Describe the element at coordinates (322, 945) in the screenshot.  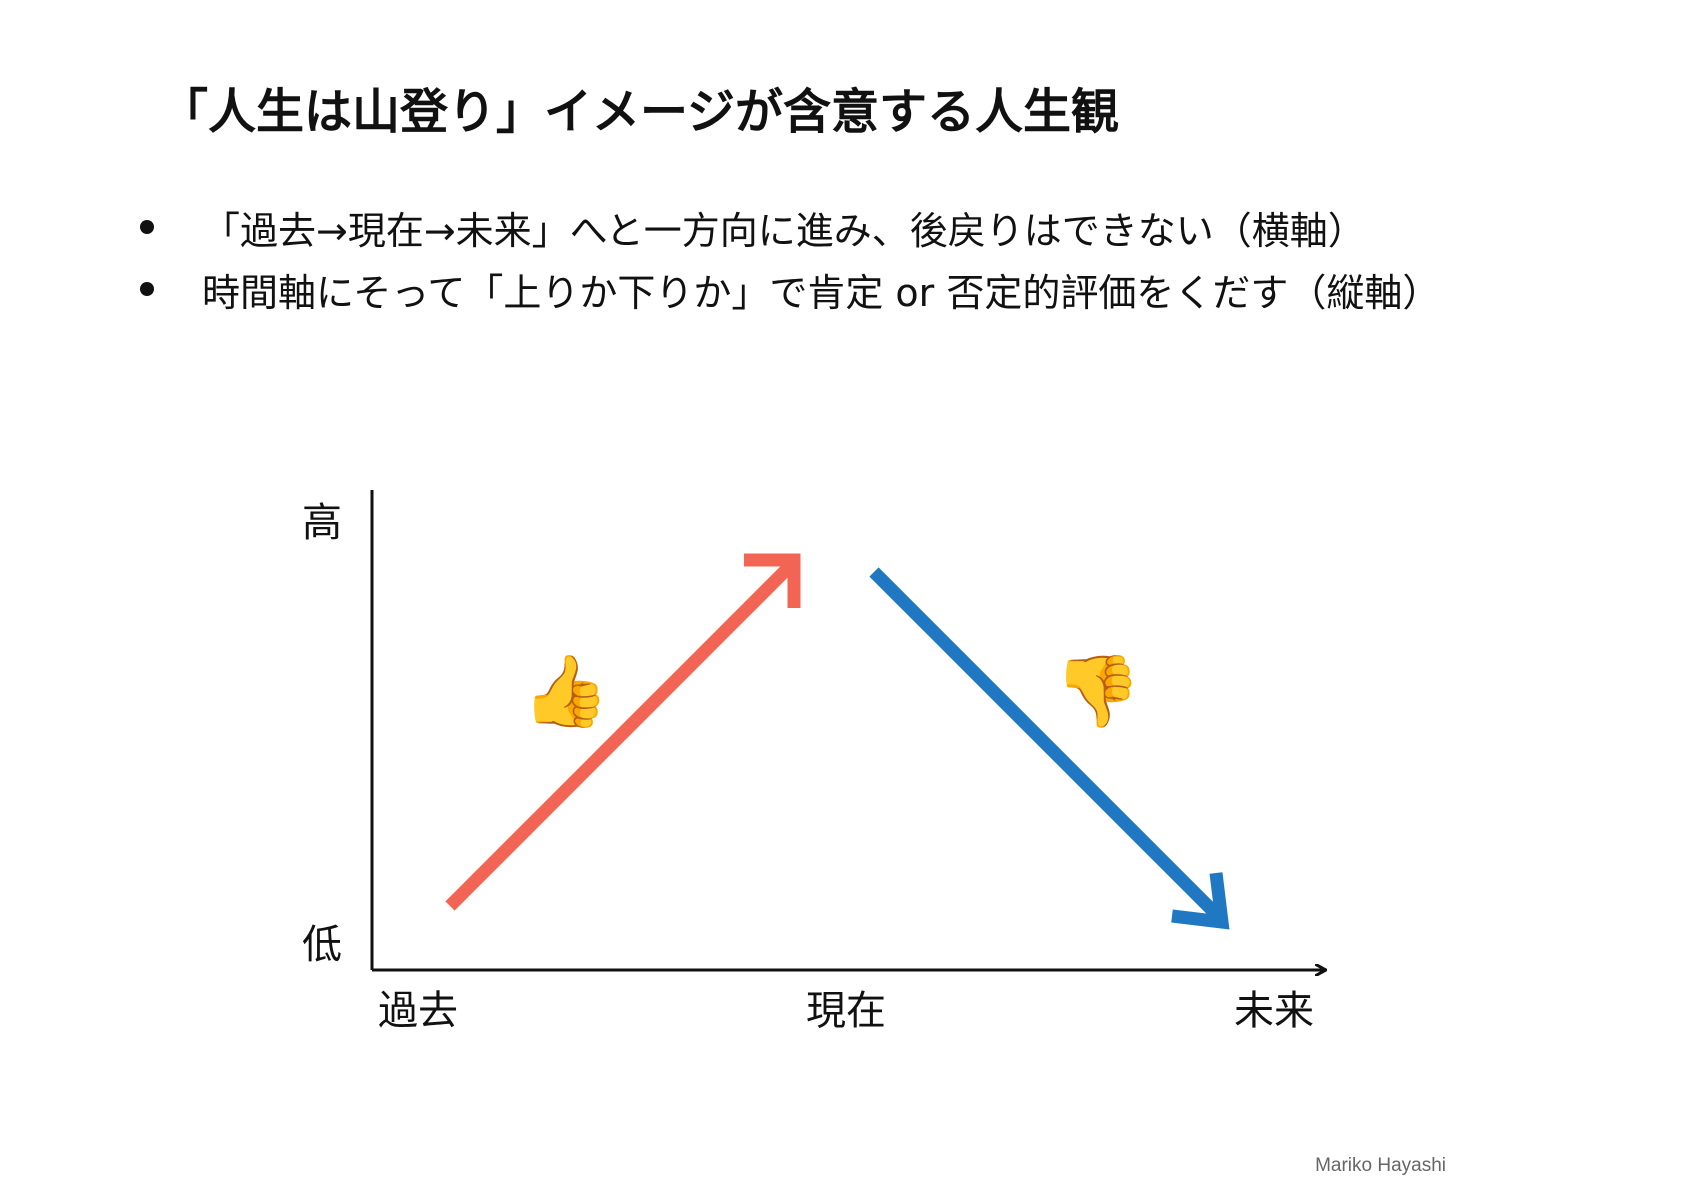
I see `y-axis-low-label: 低` at that location.